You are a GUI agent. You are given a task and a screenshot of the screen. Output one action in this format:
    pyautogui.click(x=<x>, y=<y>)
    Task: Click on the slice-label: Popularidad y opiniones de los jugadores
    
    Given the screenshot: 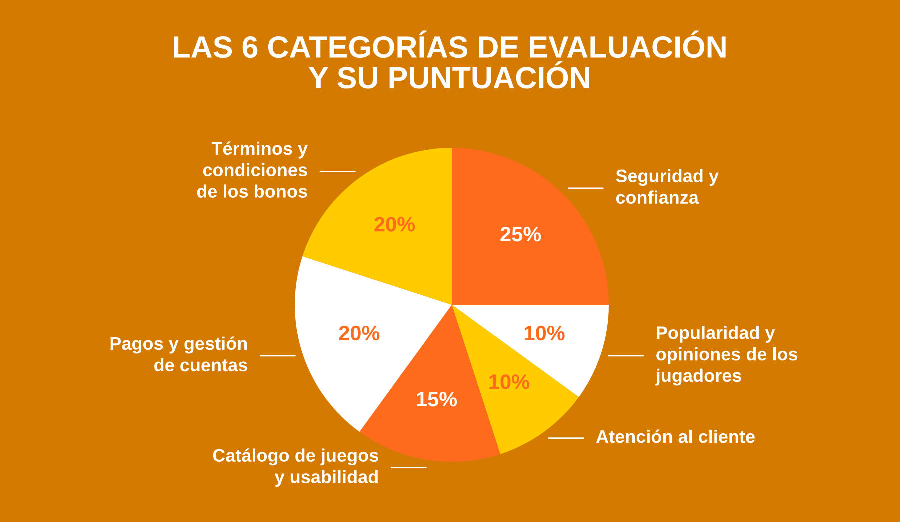 What is the action you would take?
    pyautogui.click(x=727, y=356)
    